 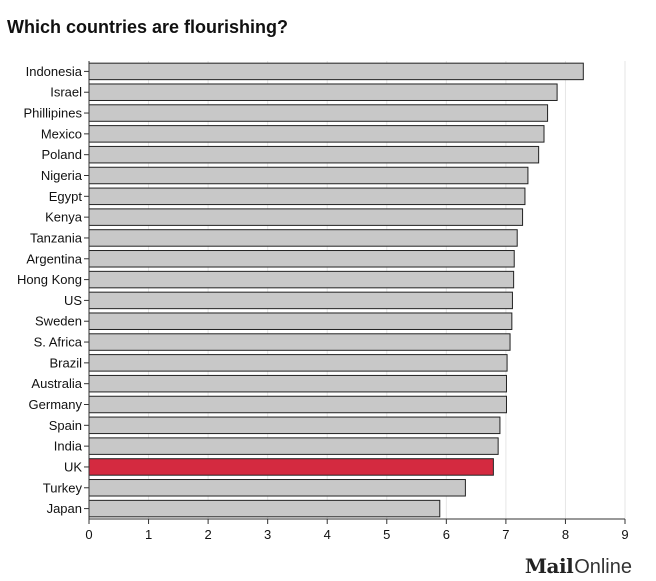 What do you see at coordinates (318, 113) in the screenshot?
I see `bar-phillipines` at bounding box center [318, 113].